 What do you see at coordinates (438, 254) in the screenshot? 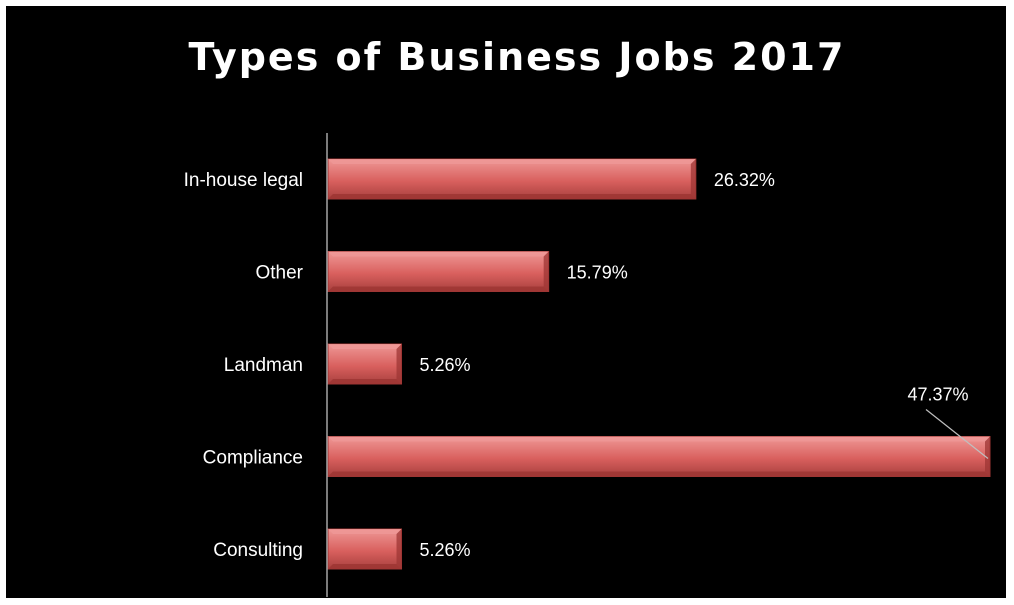
I see `bar-other-bevel-top` at bounding box center [438, 254].